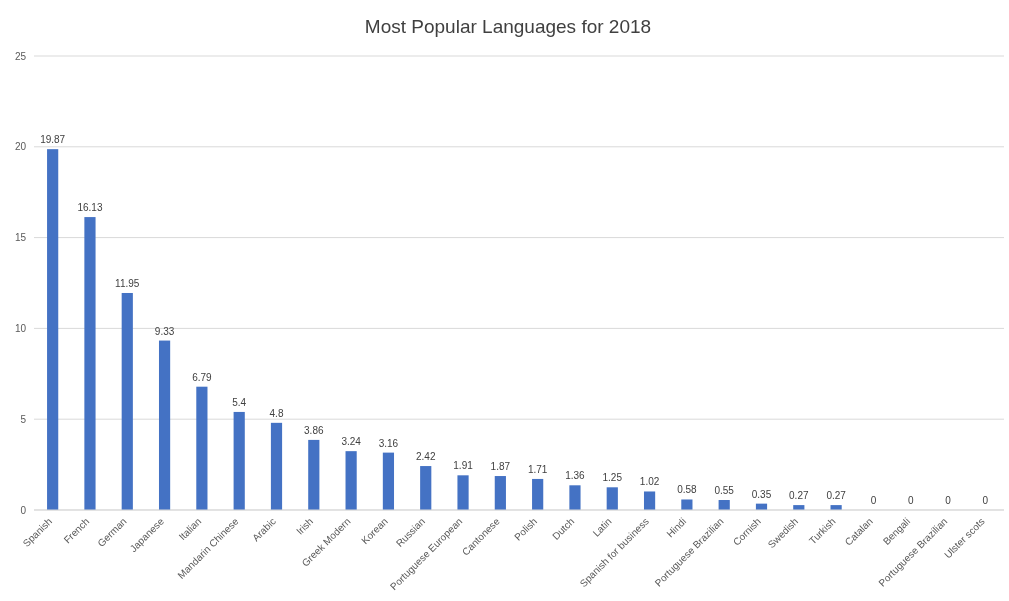 This screenshot has height=601, width=1009. I want to click on data-label: 2.42, so click(426, 457).